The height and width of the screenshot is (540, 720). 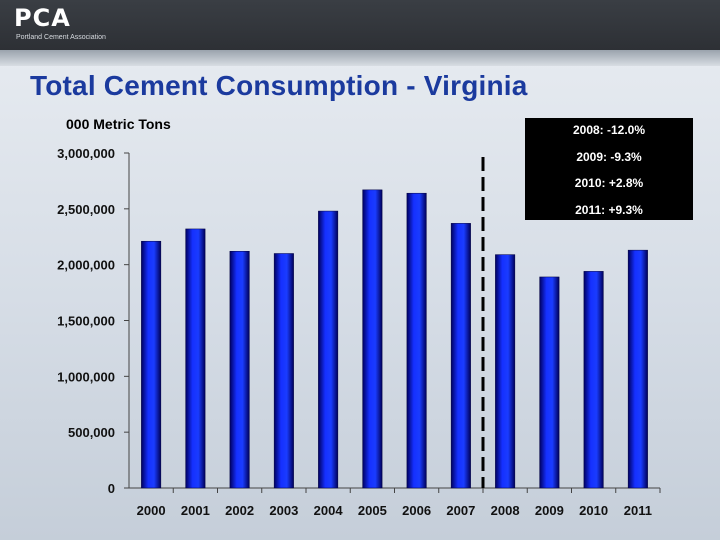 I want to click on bar-2001, so click(x=195, y=358).